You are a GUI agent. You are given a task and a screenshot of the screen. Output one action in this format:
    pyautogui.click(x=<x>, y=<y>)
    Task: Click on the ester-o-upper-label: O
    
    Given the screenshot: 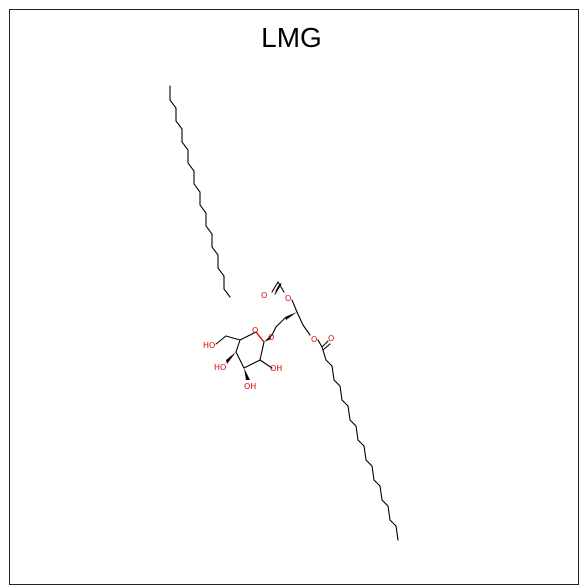 What is the action you would take?
    pyautogui.click(x=288, y=298)
    